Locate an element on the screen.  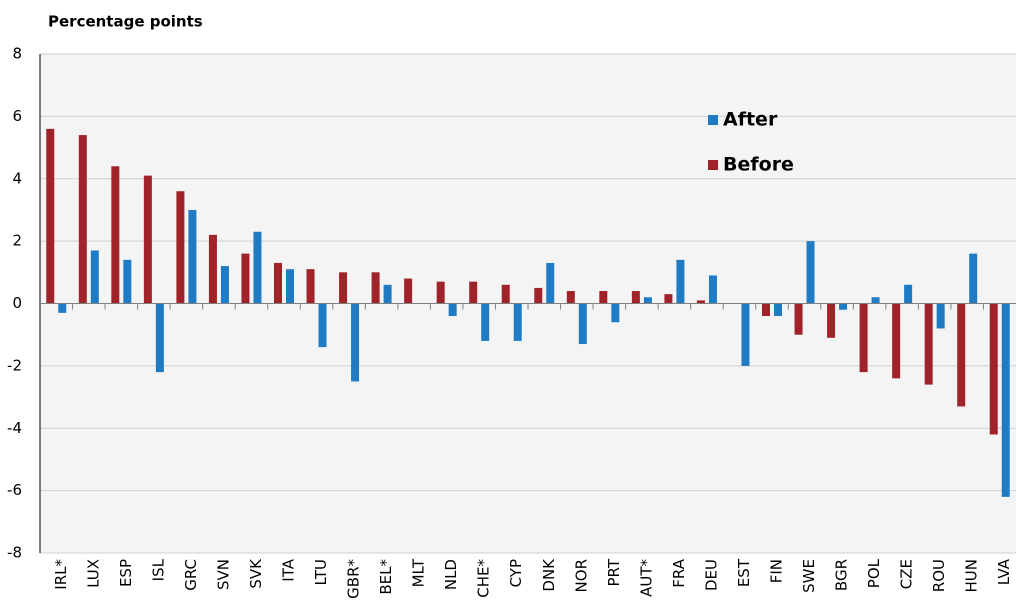
x-tick-label: BEL* is located at coordinates (386, 577).